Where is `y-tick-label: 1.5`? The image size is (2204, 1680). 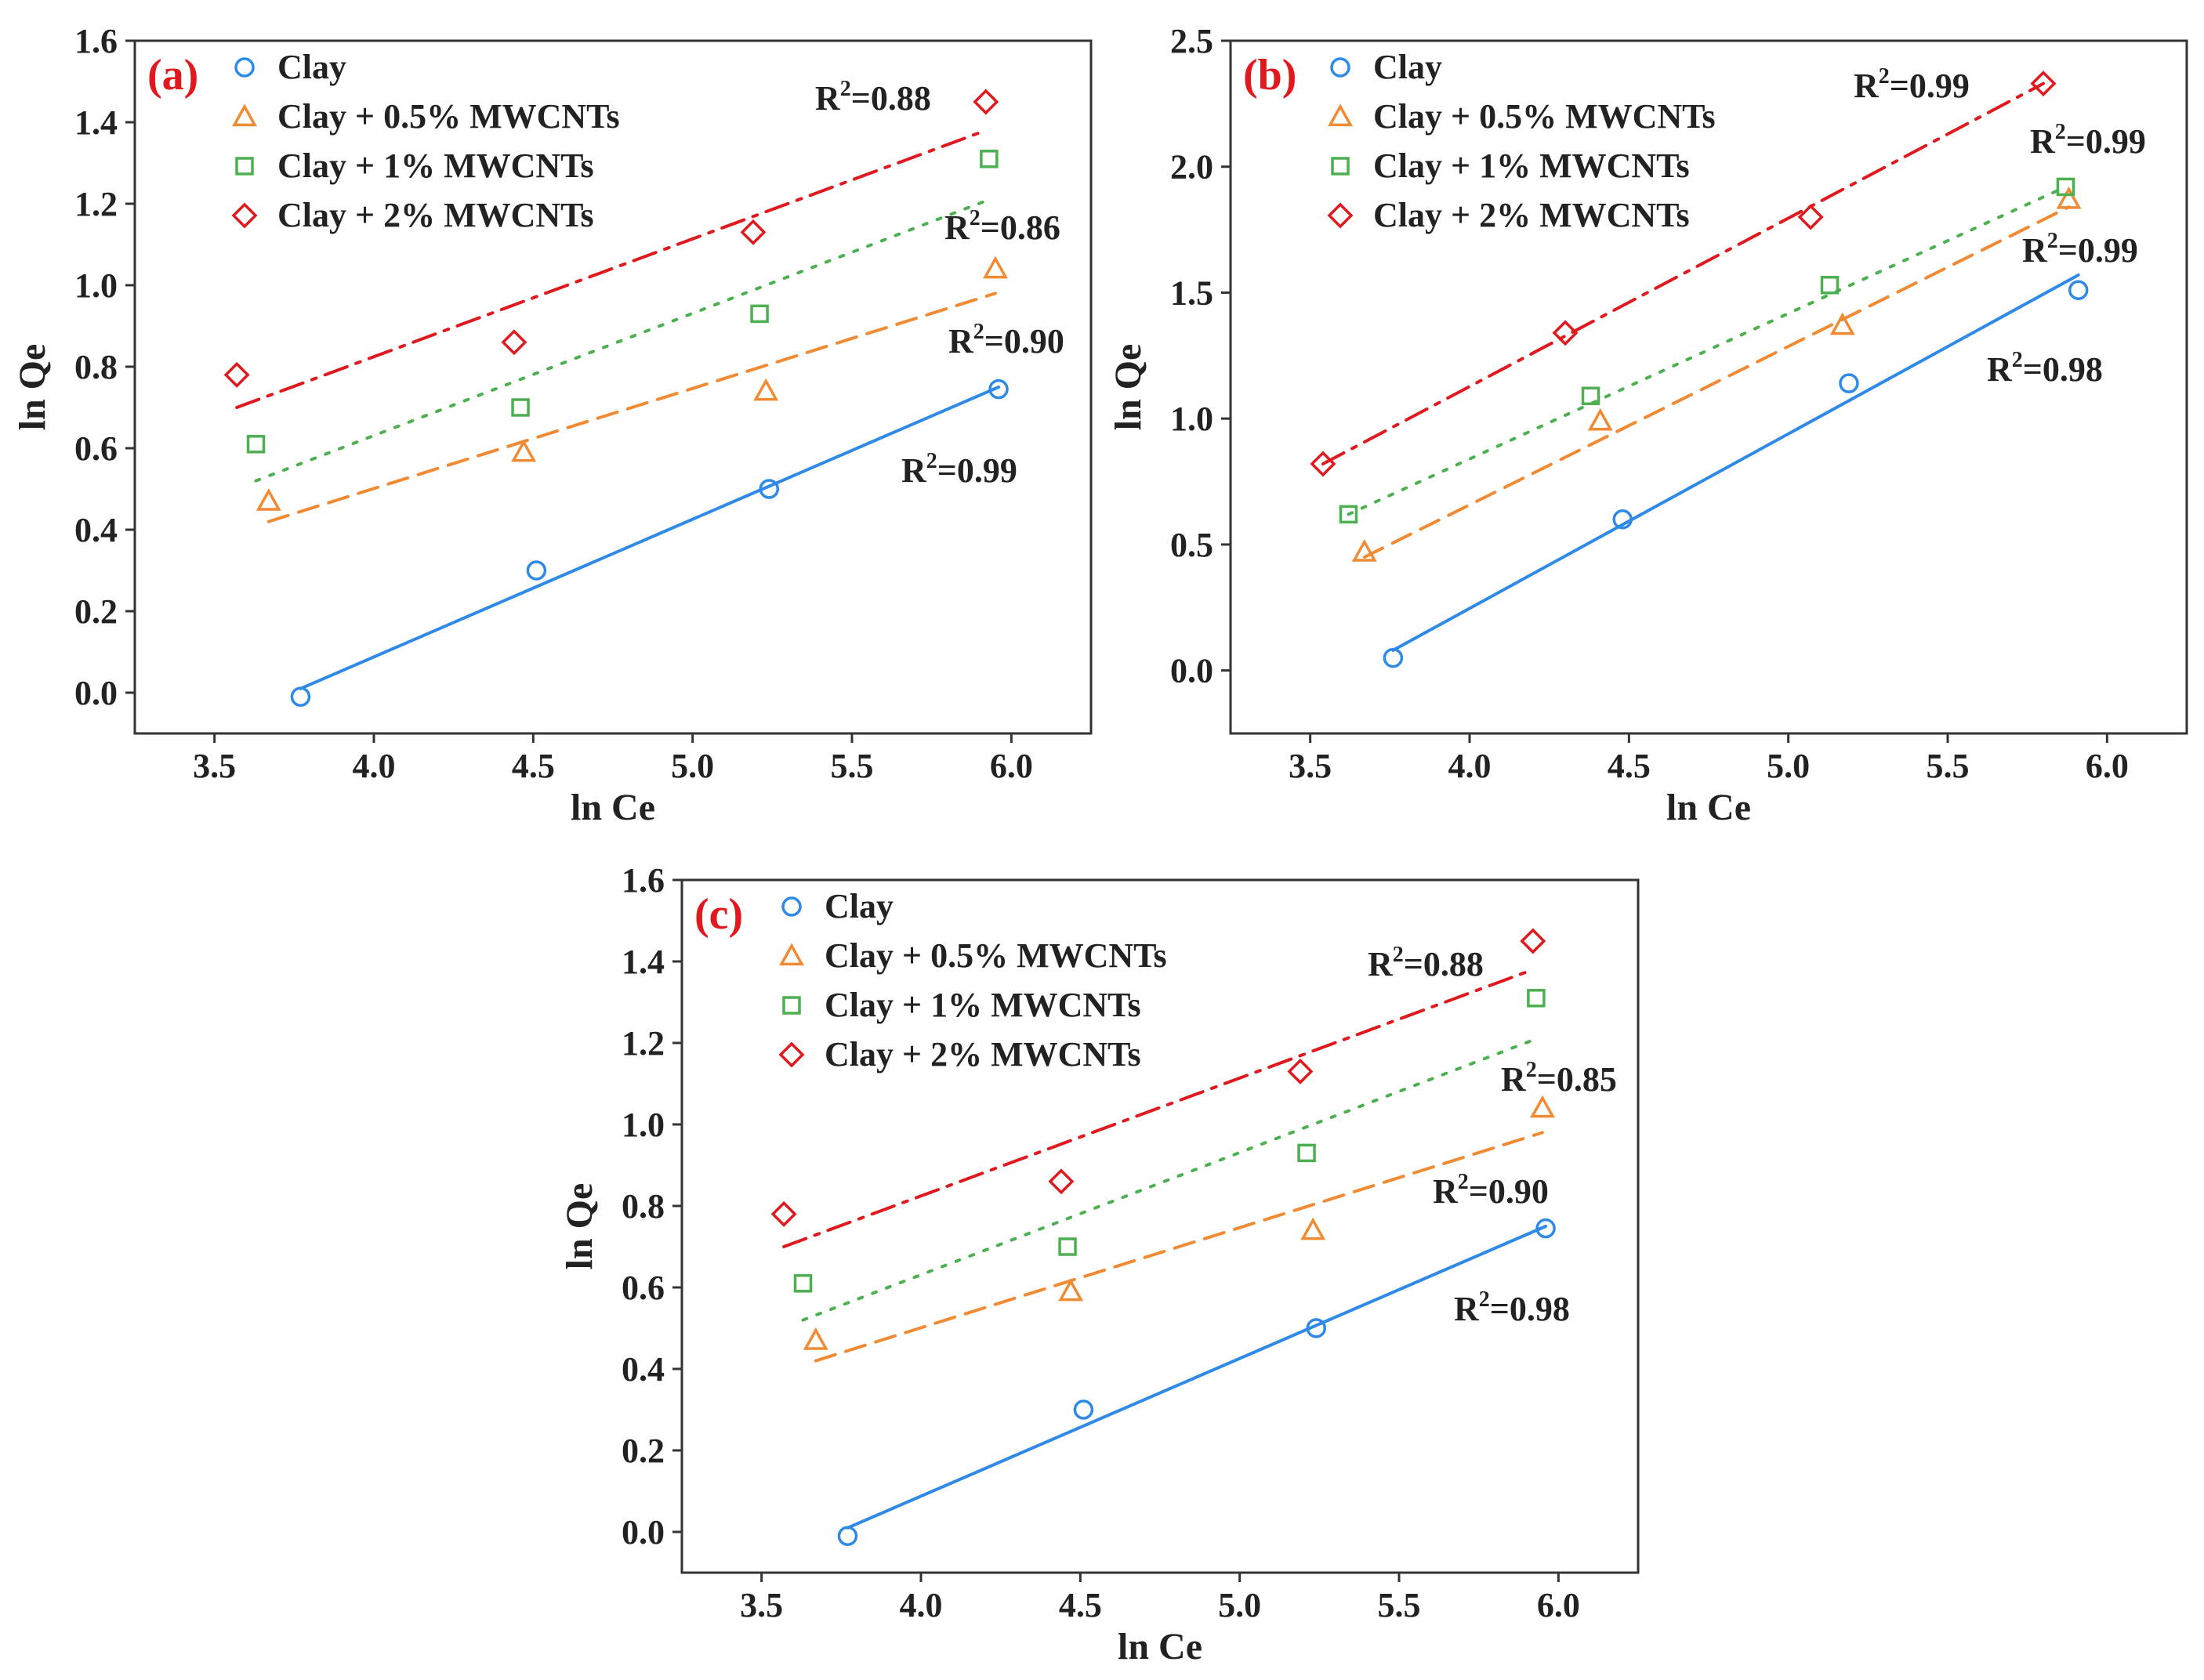
y-tick-label: 1.5 is located at coordinates (1191, 292).